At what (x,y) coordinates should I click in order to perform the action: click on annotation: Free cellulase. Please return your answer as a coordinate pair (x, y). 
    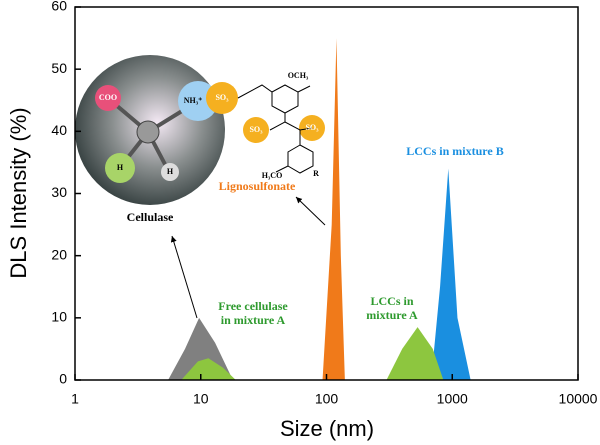
    Looking at the image, I should click on (253, 306).